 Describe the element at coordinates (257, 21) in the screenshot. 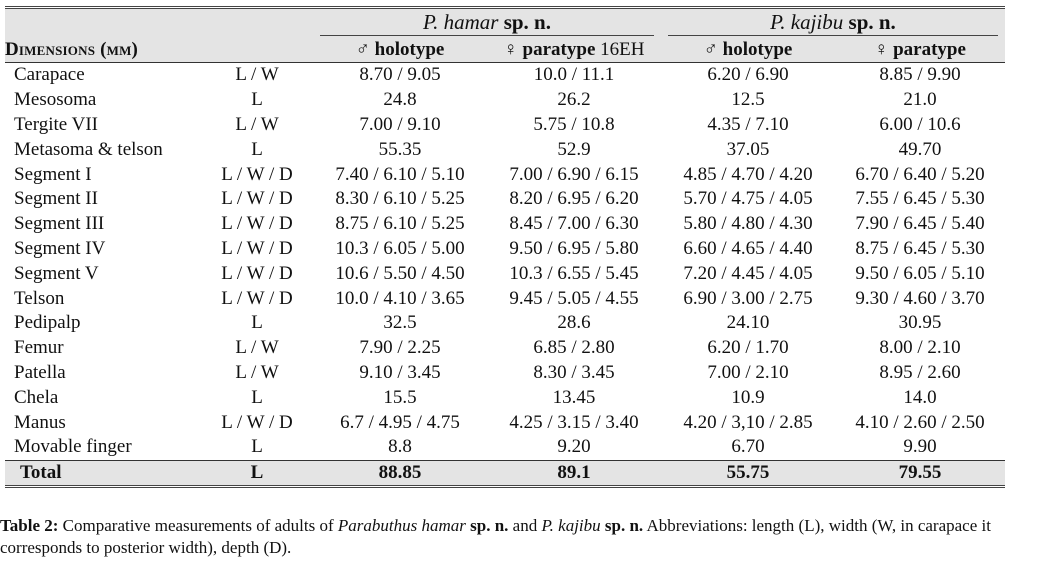

I see `header-blank` at that location.